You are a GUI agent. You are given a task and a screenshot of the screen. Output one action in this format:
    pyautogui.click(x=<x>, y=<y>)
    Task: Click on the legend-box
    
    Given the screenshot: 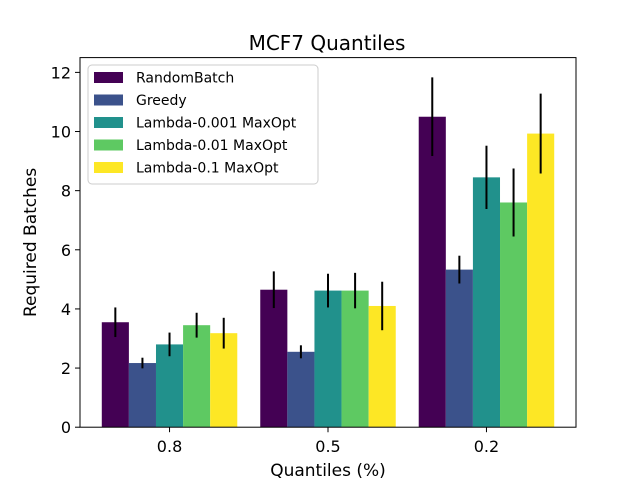 What is the action you would take?
    pyautogui.click(x=203, y=124)
    